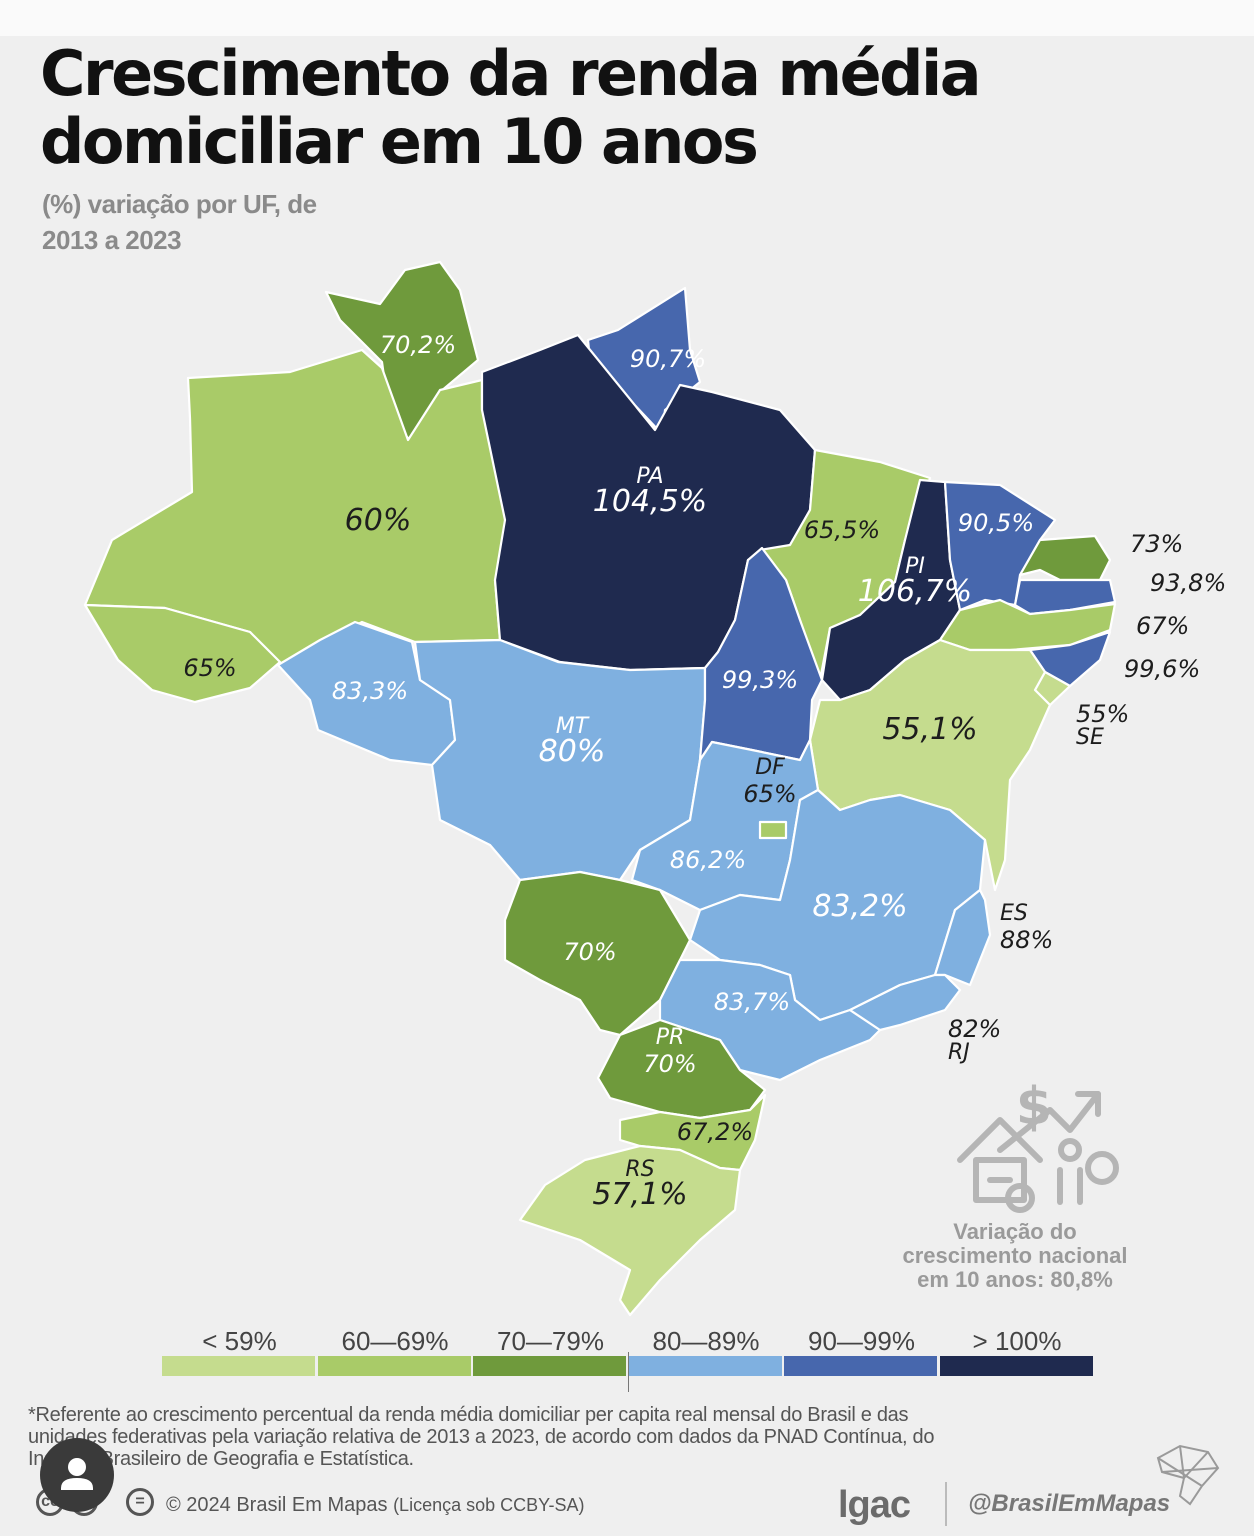 The image size is (1254, 1536). I want to click on state-label-ac: 65%, so click(209, 668).